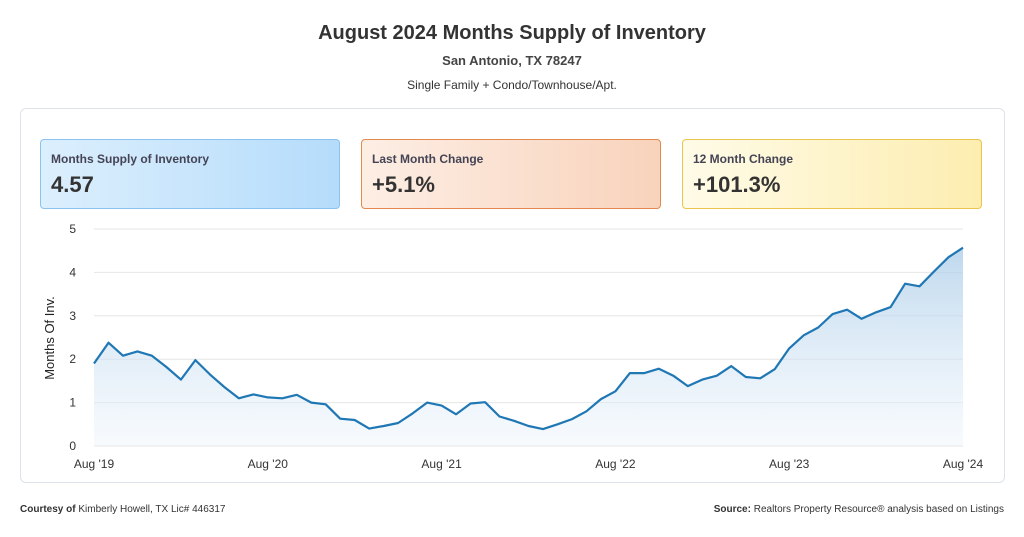 The image size is (1024, 537). I want to click on y-axis-label: Months Of Inv., so click(49, 338).